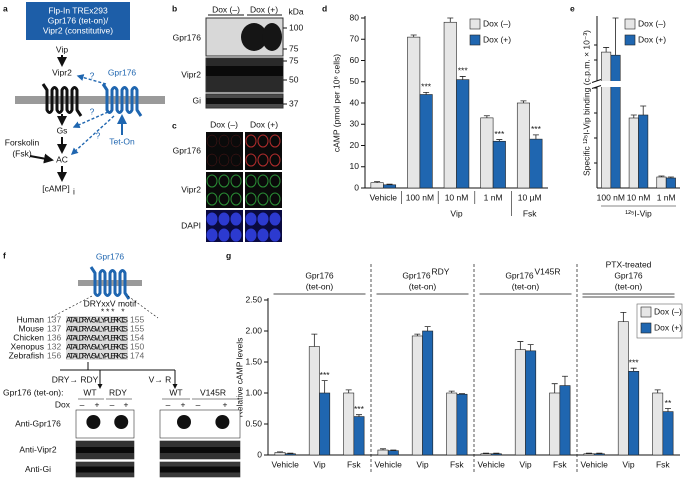  Describe the element at coordinates (628, 275) in the screenshot. I see `group-header: Gpr176` at that location.